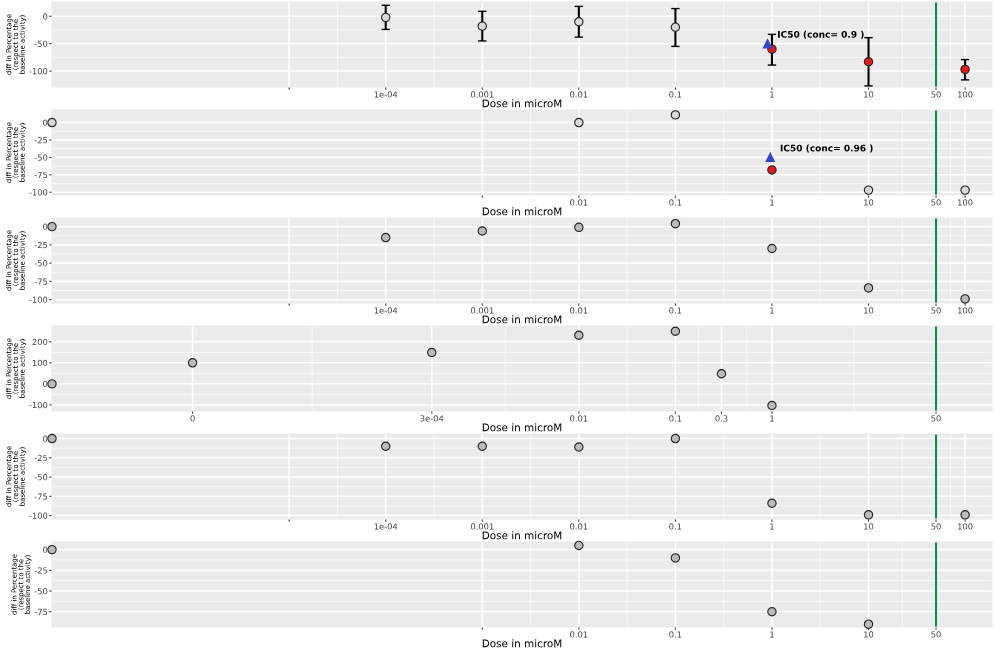  I want to click on x-tick-label: 0.3, so click(721, 418).